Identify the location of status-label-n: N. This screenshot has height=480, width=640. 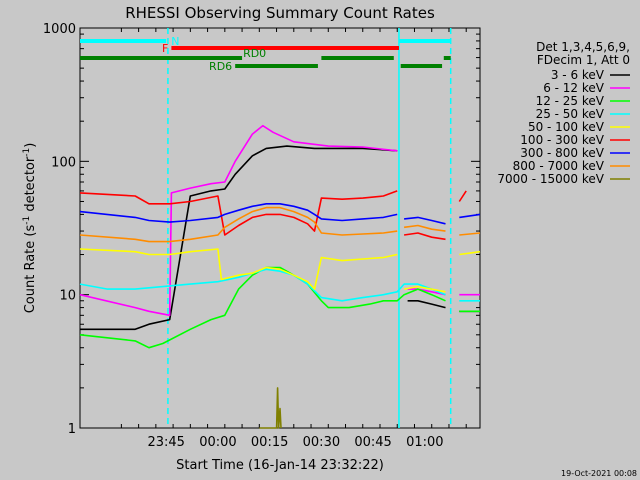
(175, 41).